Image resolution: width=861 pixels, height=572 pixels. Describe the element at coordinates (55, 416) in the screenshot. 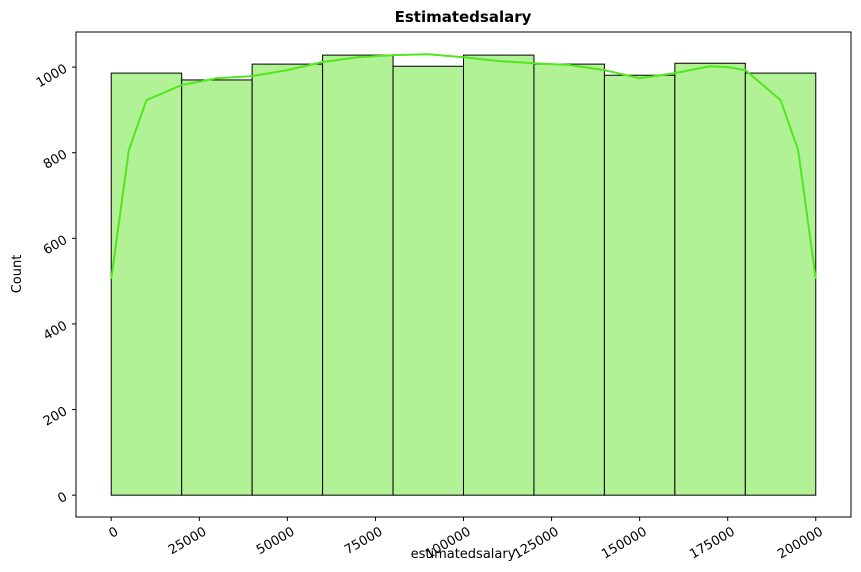

I see `y-tick-label: 200` at that location.